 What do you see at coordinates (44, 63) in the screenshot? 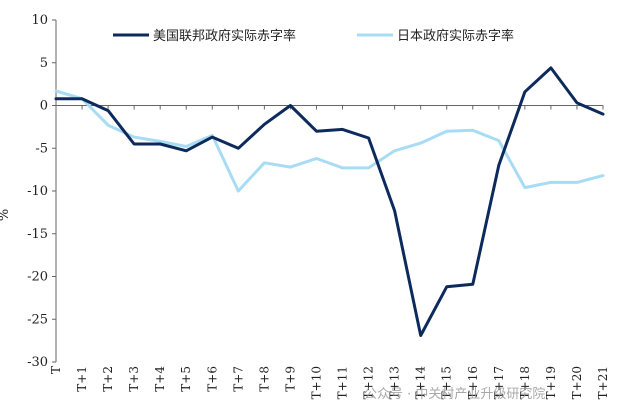
I see `y-tick-label: 5` at bounding box center [44, 63].